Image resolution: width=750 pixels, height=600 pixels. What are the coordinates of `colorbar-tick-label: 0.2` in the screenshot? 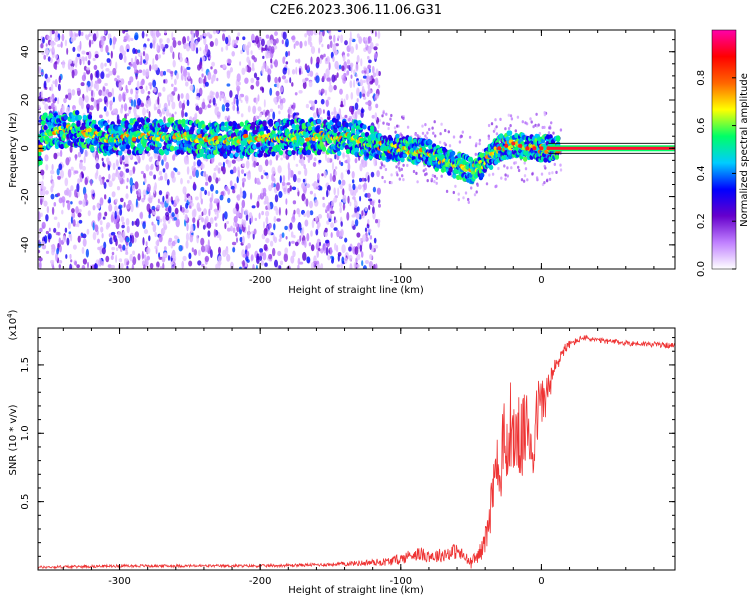 It's located at (701, 221).